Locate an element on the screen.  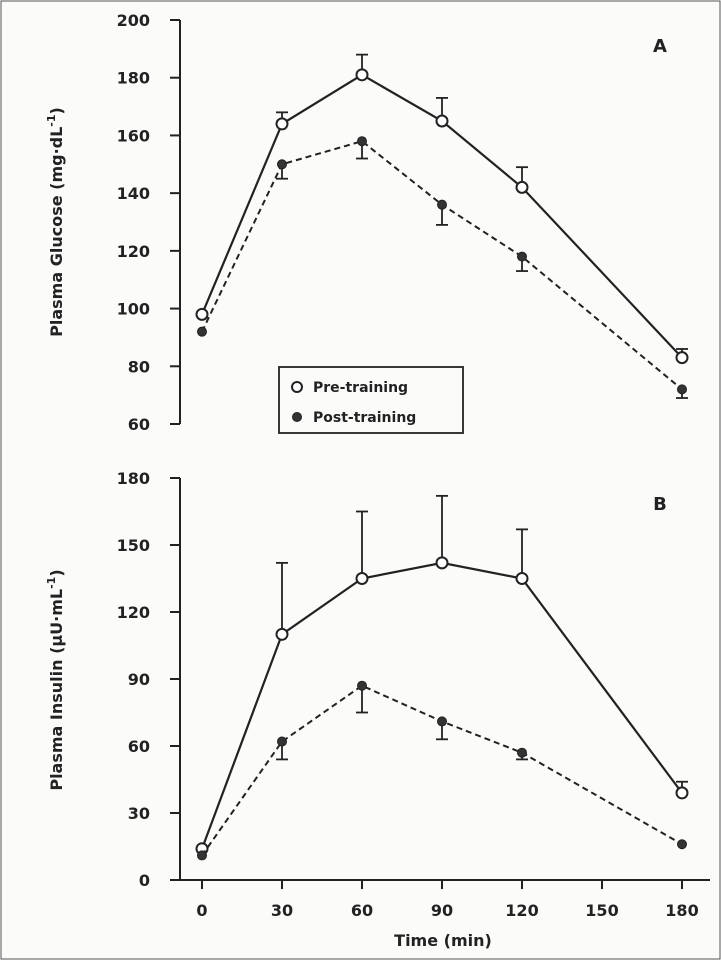
legend: Pre-training Post-training is located at coordinates (371, 400).